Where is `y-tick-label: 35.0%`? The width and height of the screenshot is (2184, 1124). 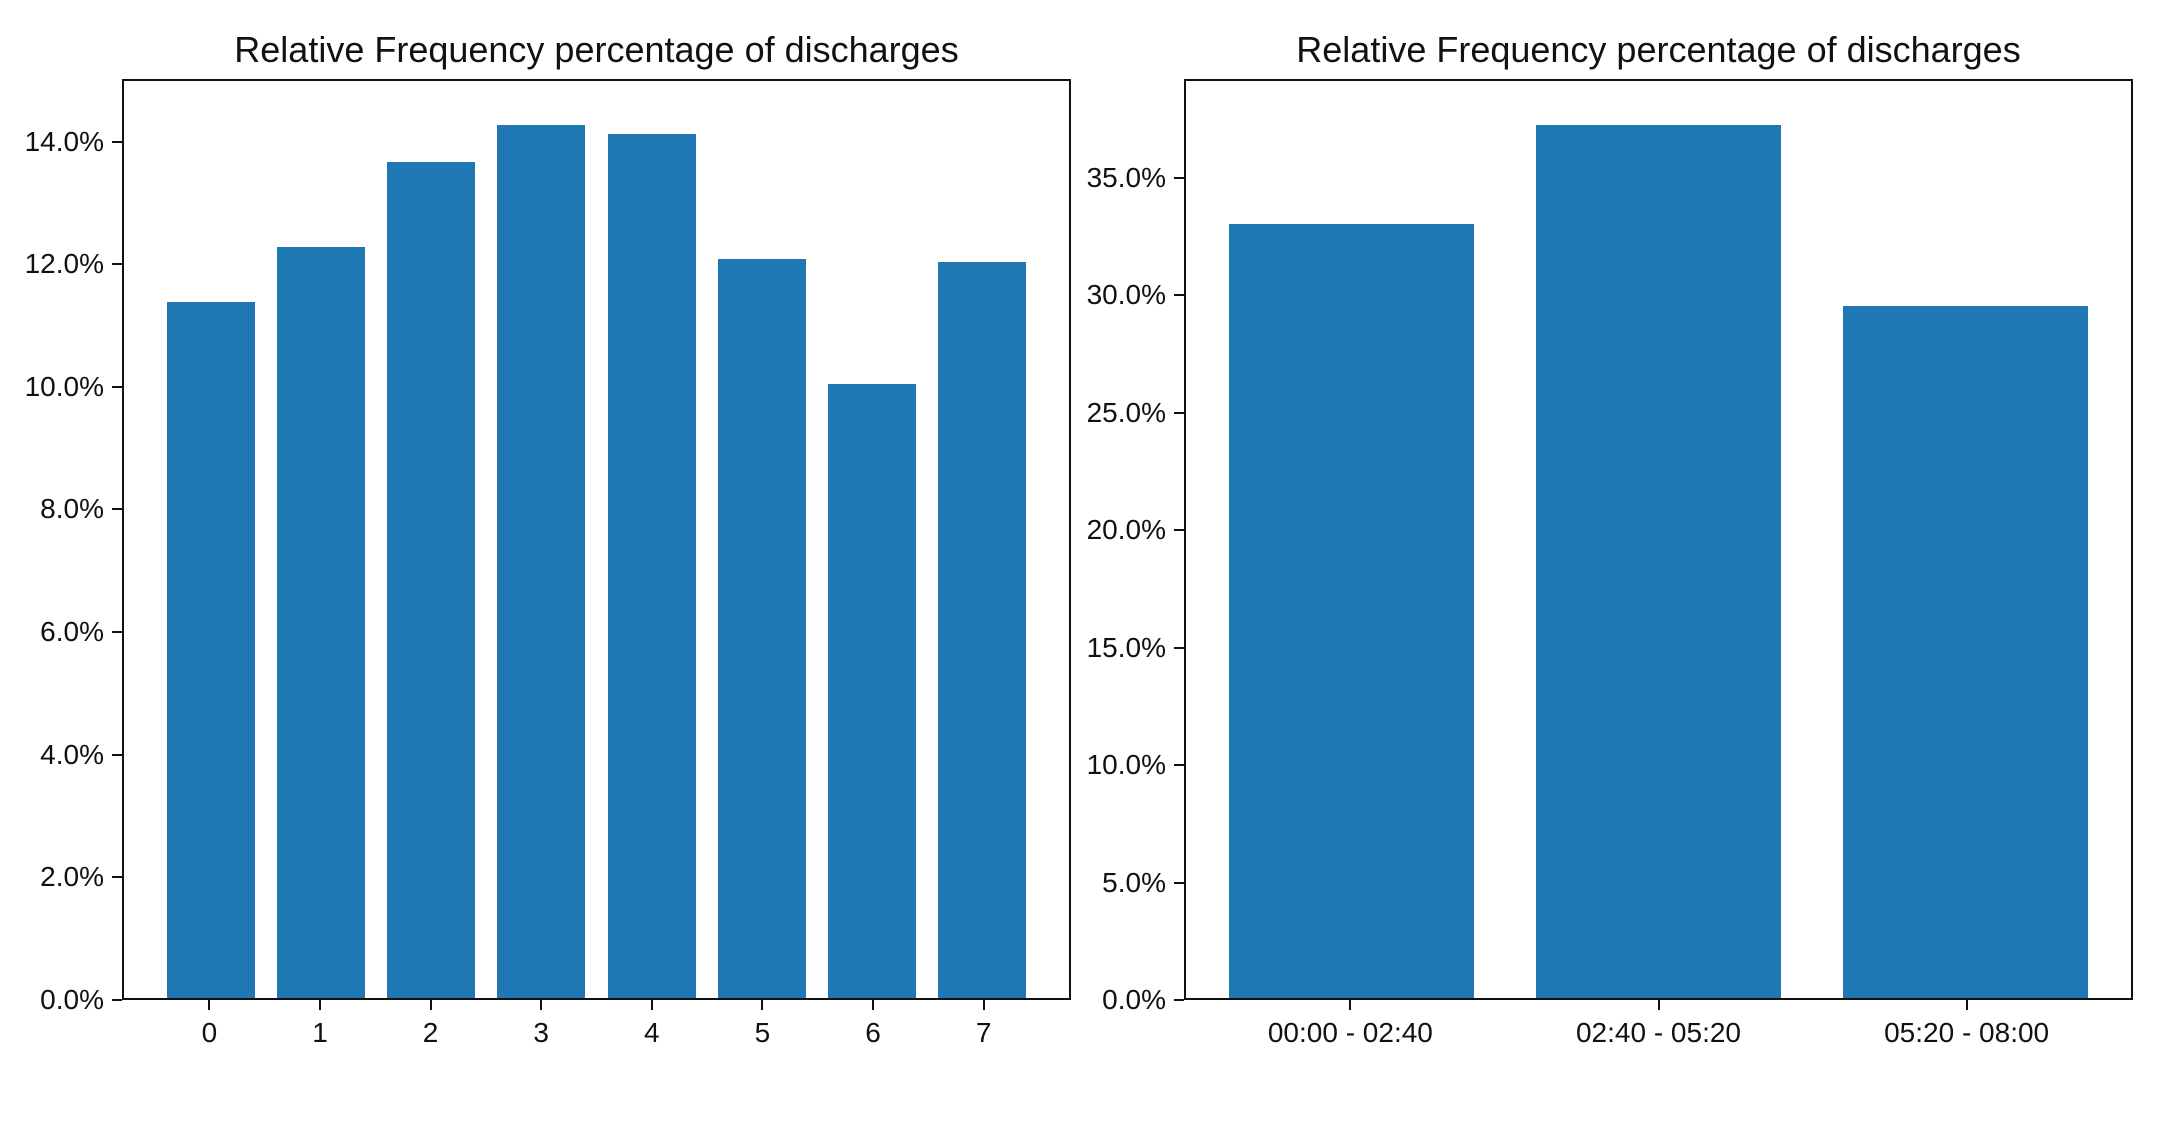
y-tick-label: 35.0% is located at coordinates (1126, 177).